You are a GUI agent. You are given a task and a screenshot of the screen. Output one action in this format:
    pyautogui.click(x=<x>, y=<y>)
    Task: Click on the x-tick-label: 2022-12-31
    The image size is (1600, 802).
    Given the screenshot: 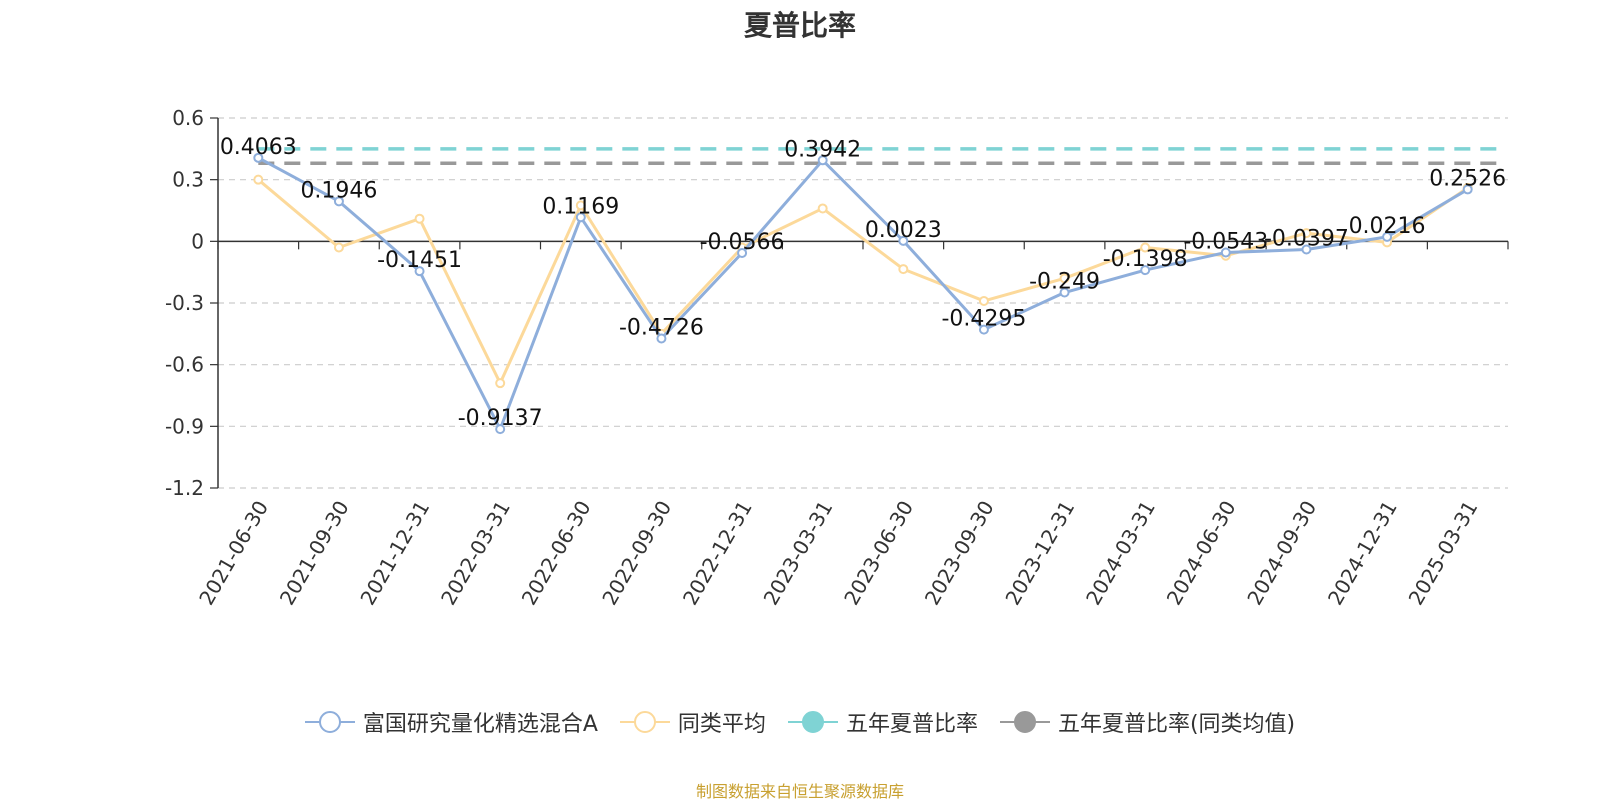 What is the action you would take?
    pyautogui.click(x=717, y=553)
    